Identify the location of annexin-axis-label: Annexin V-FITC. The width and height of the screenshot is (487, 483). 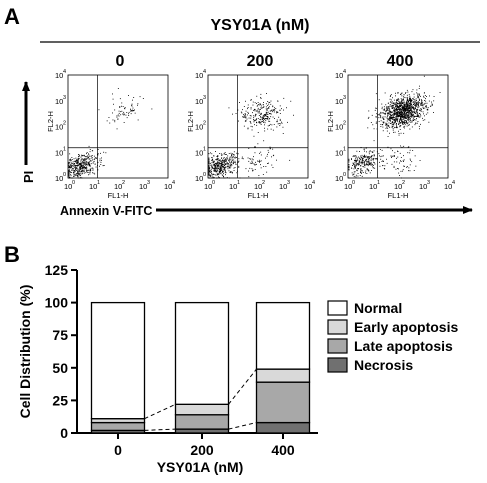
(106, 211).